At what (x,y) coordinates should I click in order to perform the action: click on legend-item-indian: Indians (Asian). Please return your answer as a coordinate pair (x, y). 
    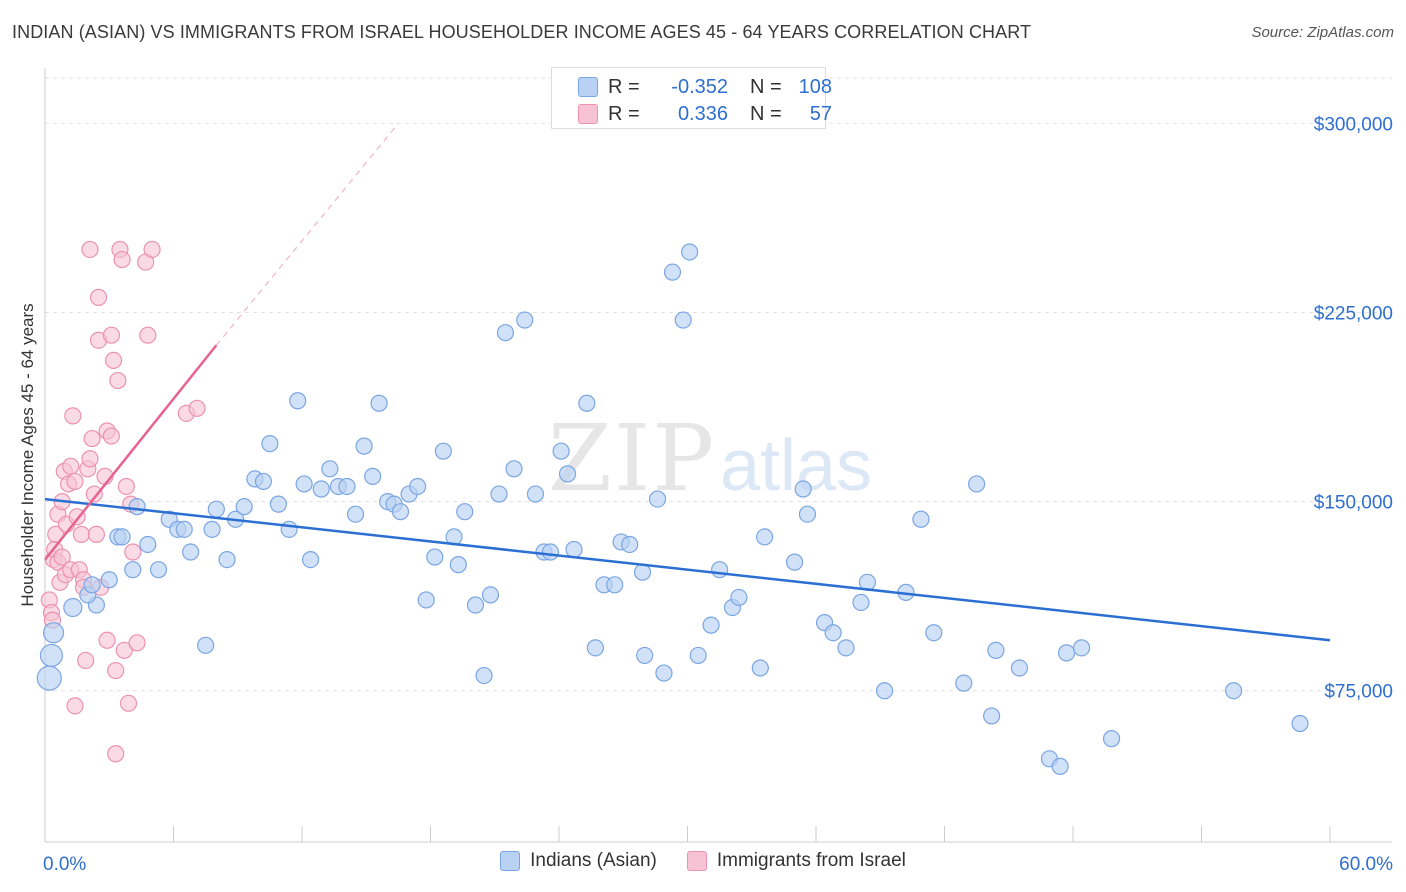
    Looking at the image, I should click on (578, 861).